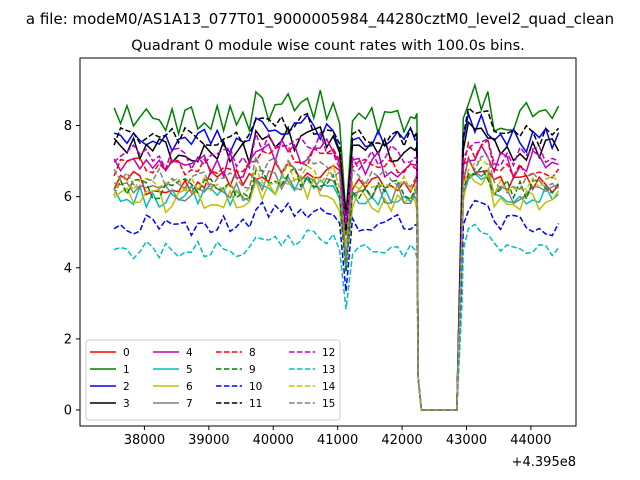 This screenshot has width=640, height=480. What do you see at coordinates (328, 404) in the screenshot?
I see `legend-label-15: 15` at bounding box center [328, 404].